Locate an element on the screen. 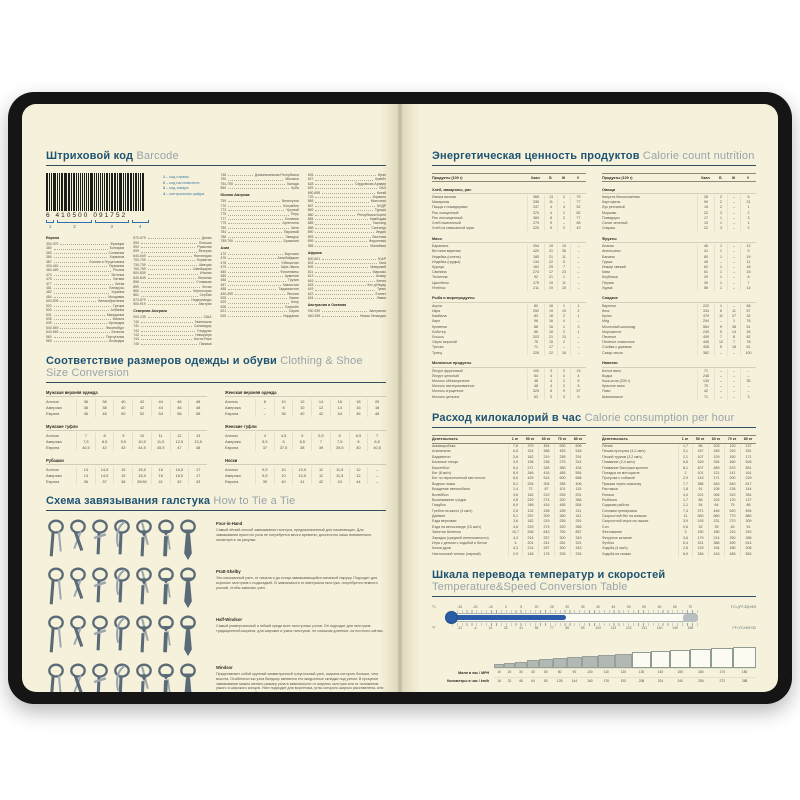 Image resolution: width=800 pixels, height=800 pixels. size-table-name: Женская верхняя одежда is located at coordinates (305, 394).